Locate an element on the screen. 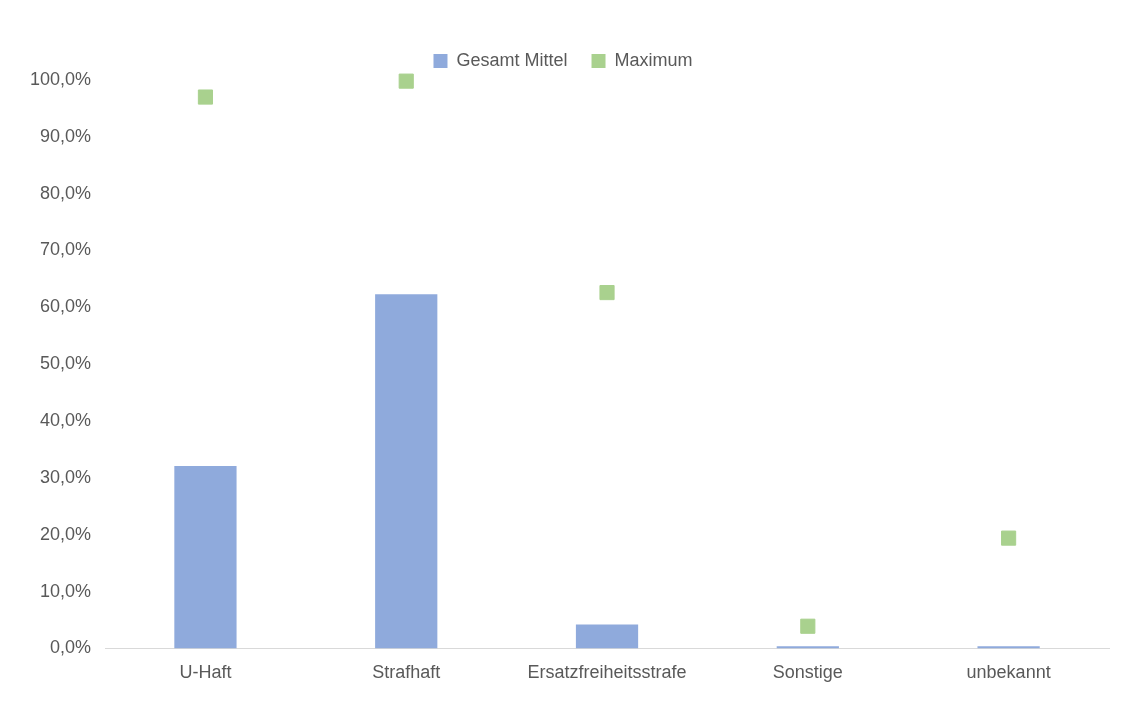 This screenshot has height=717, width=1132. legend-label: Maximum is located at coordinates (653, 59).